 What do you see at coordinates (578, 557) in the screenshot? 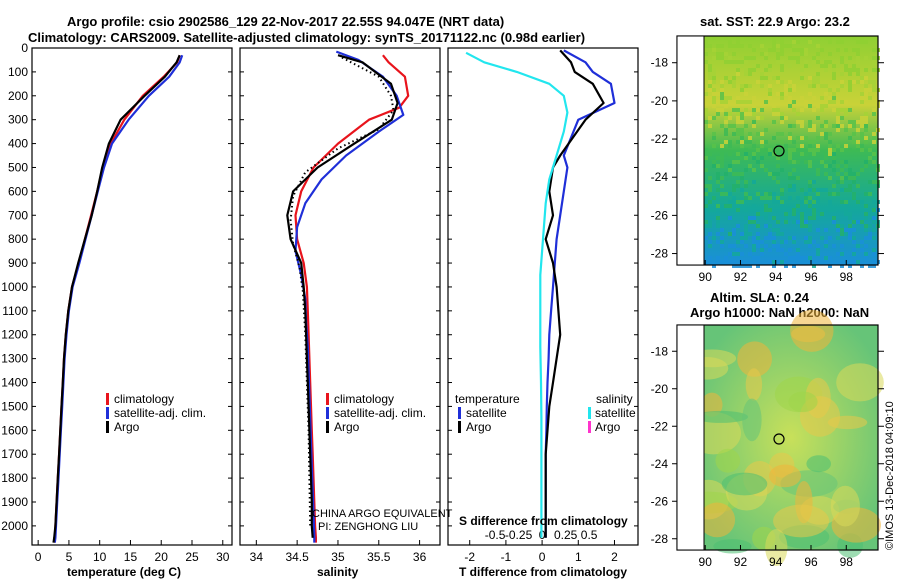
I see `x-tick-label: 1` at bounding box center [578, 557].